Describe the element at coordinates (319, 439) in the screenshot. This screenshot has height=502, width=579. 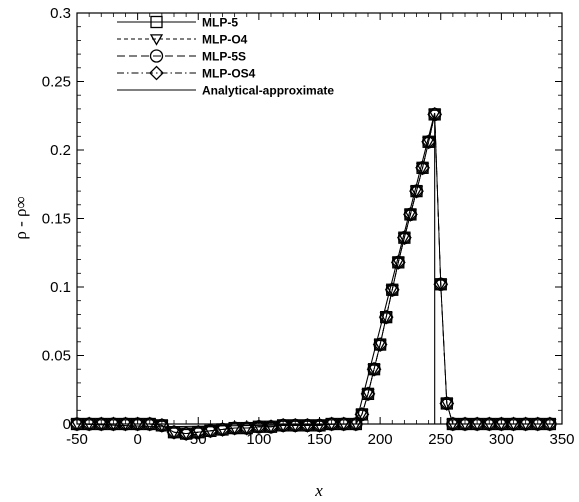
I see `x-tick-label: 150` at that location.